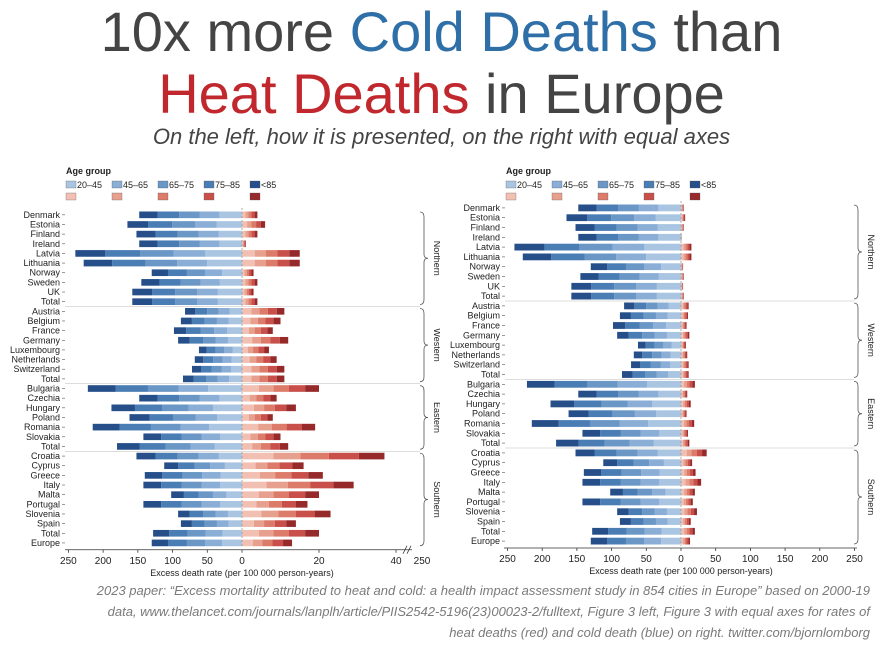  What do you see at coordinates (49, 495) in the screenshot?
I see `row-label: Malta` at bounding box center [49, 495].